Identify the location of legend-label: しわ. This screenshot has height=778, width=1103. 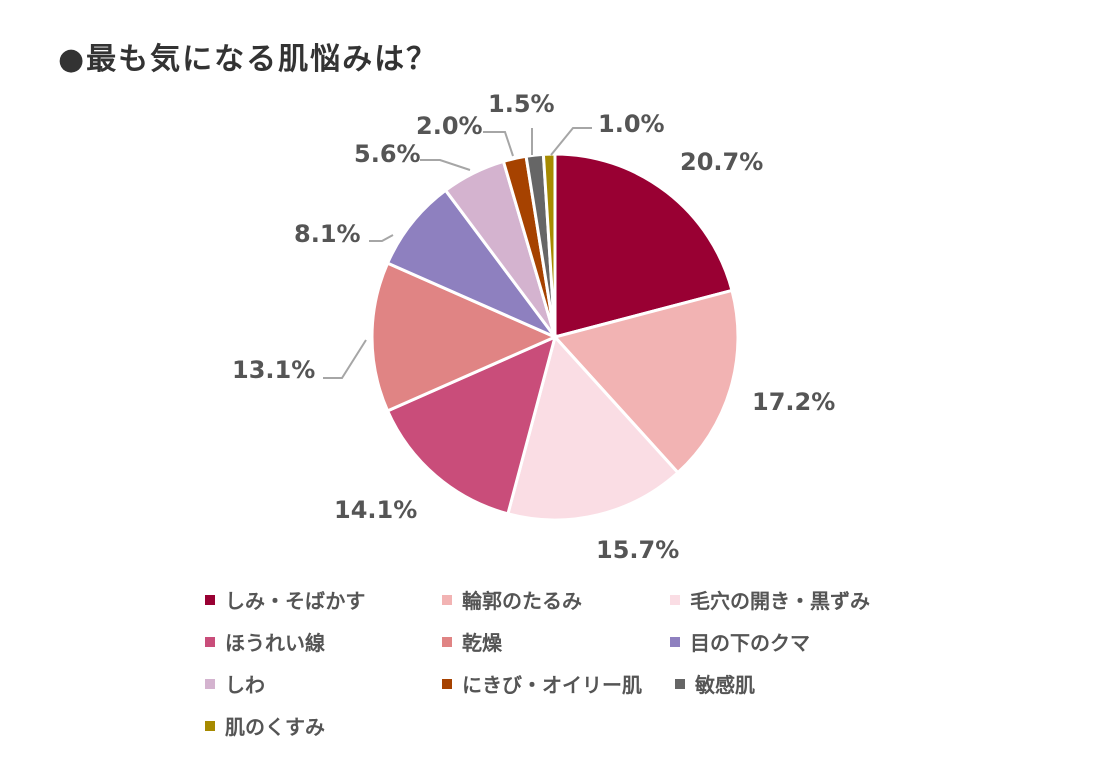
(245, 685).